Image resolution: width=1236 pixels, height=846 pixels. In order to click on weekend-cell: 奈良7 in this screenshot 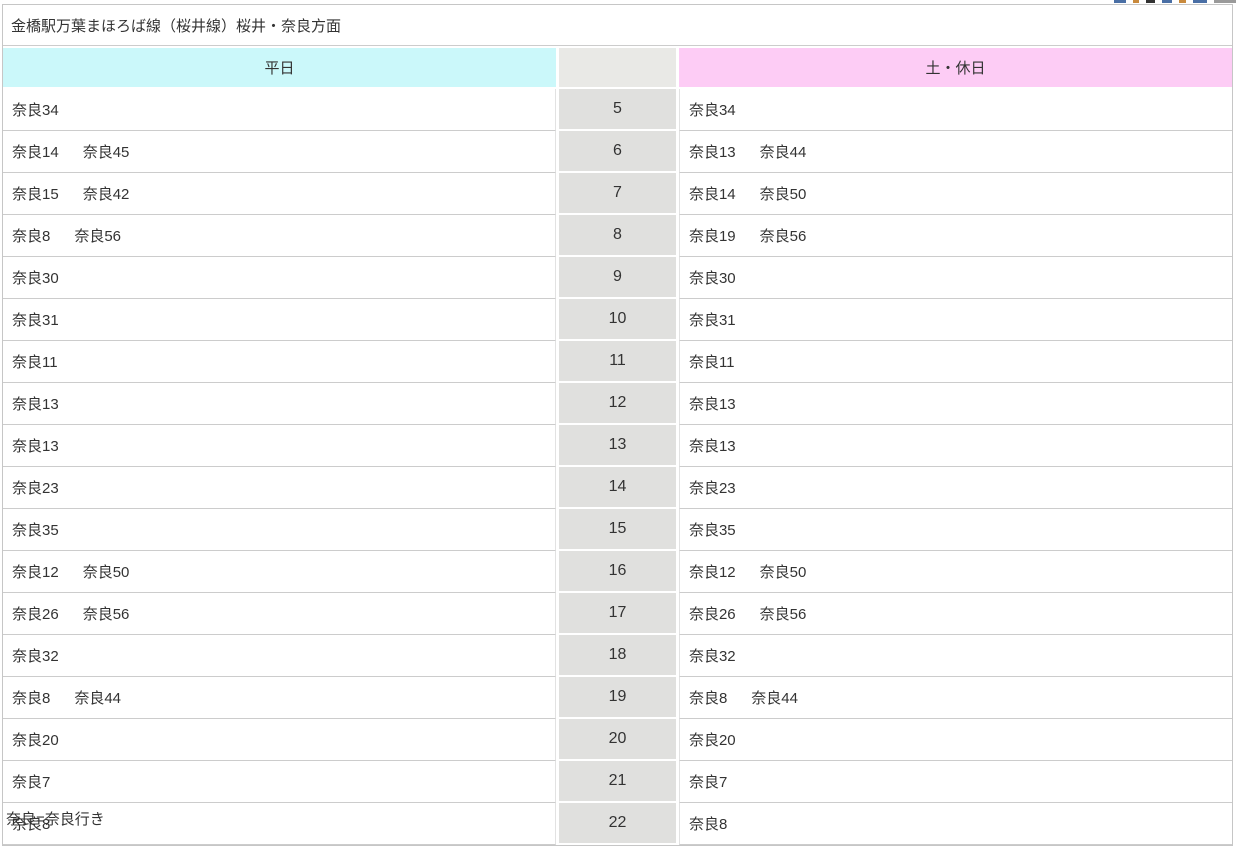, I will do `click(955, 782)`.